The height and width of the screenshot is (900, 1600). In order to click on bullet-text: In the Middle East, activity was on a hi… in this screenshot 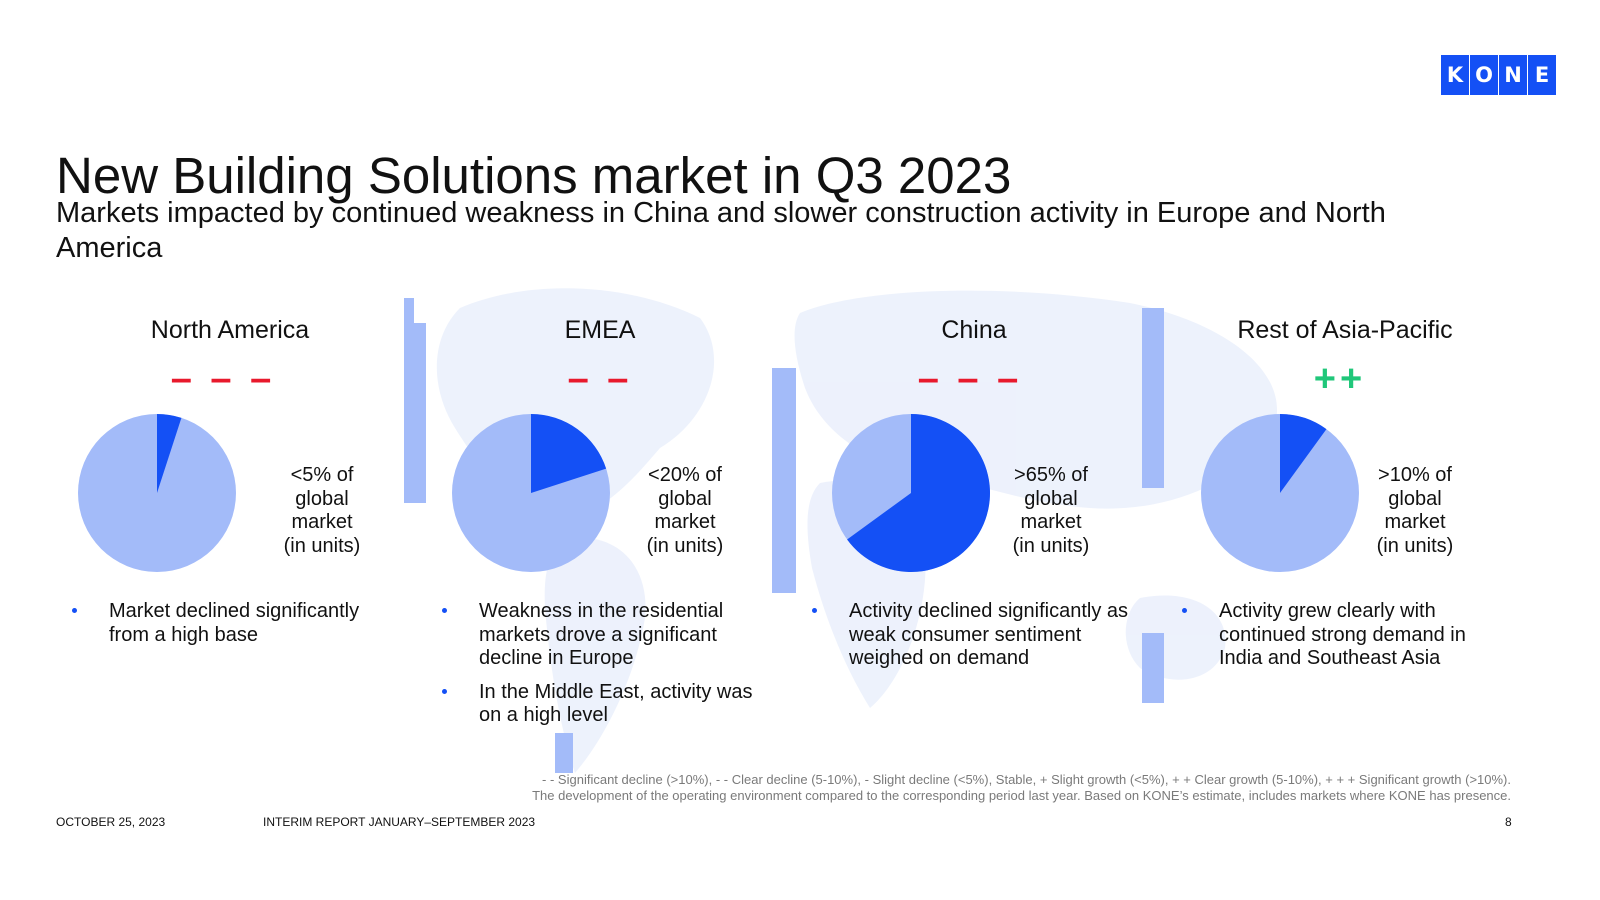, I will do `click(616, 703)`.